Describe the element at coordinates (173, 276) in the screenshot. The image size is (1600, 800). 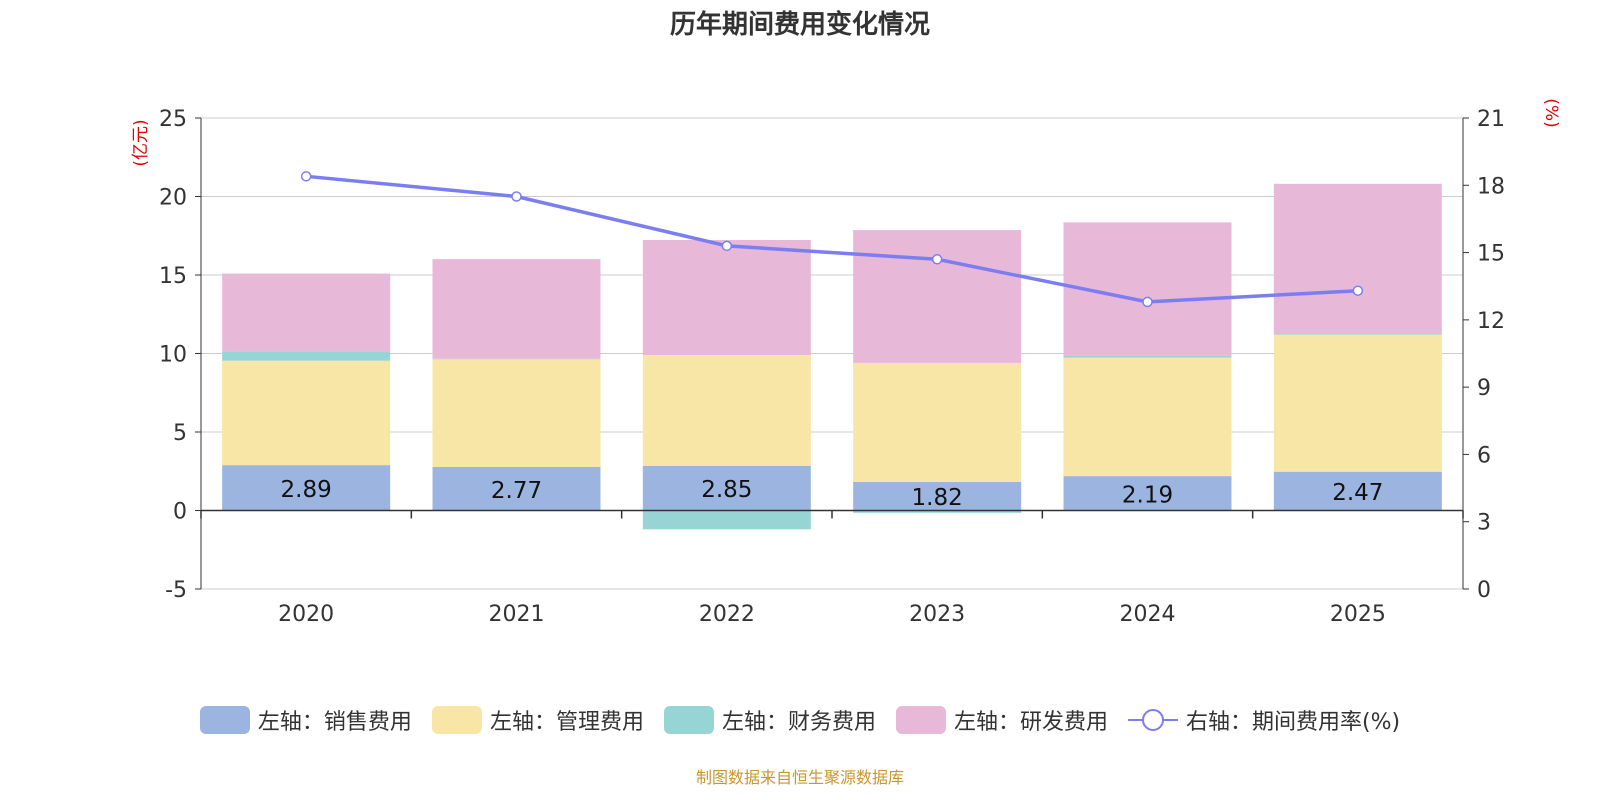
I see `left-axis-tick-label: 15` at that location.